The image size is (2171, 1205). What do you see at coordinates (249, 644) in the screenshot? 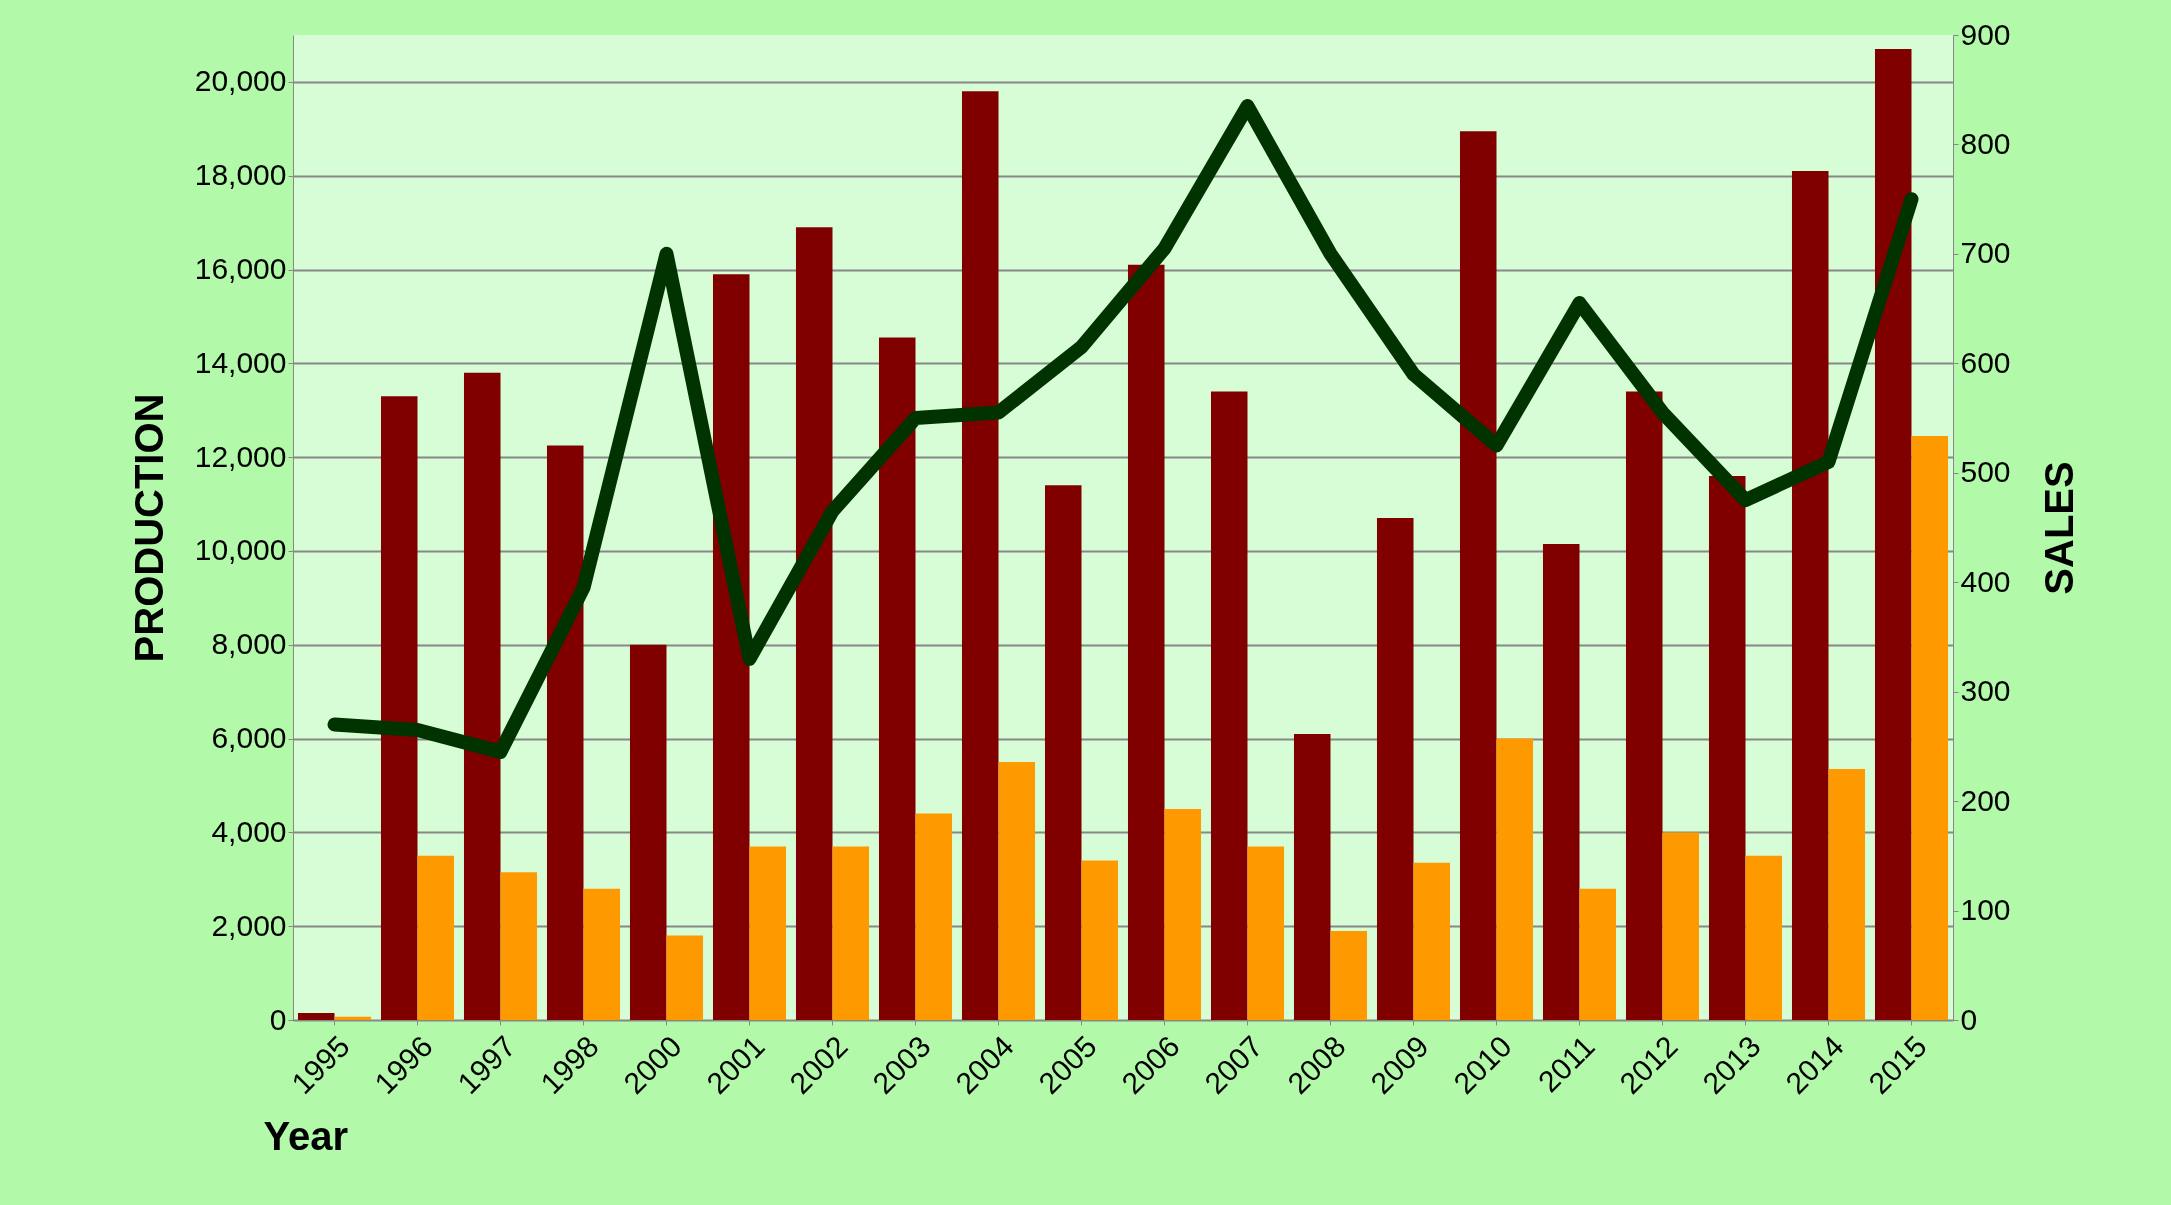
I see `y-tick-label: 8,000` at bounding box center [249, 644].